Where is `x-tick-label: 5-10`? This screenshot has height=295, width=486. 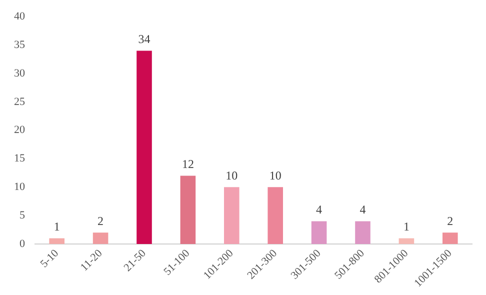 x-tick-label: 5-10 is located at coordinates (50, 258).